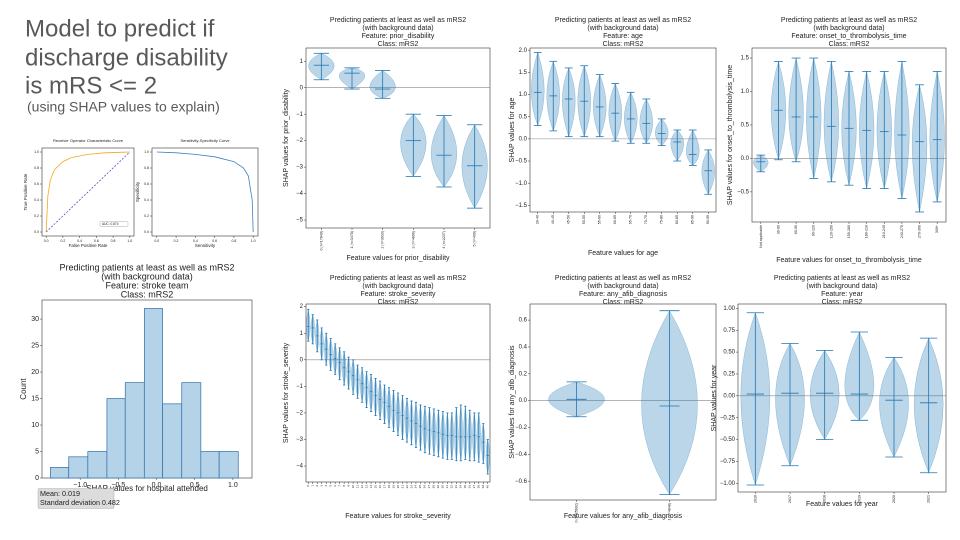 Image resolution: width=960 pixels, height=540 pixels. What do you see at coordinates (308, 486) in the screenshot?
I see `x-tick-label: 0` at bounding box center [308, 486].